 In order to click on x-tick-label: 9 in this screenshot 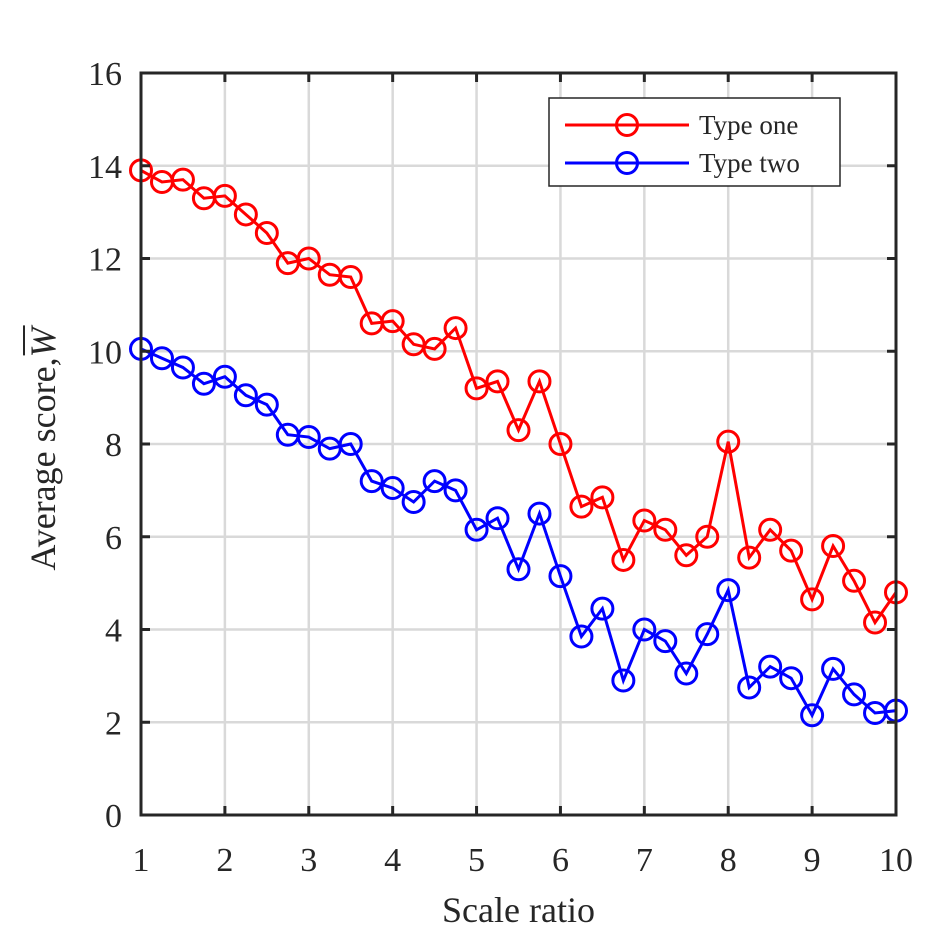, I will do `click(812, 860)`.